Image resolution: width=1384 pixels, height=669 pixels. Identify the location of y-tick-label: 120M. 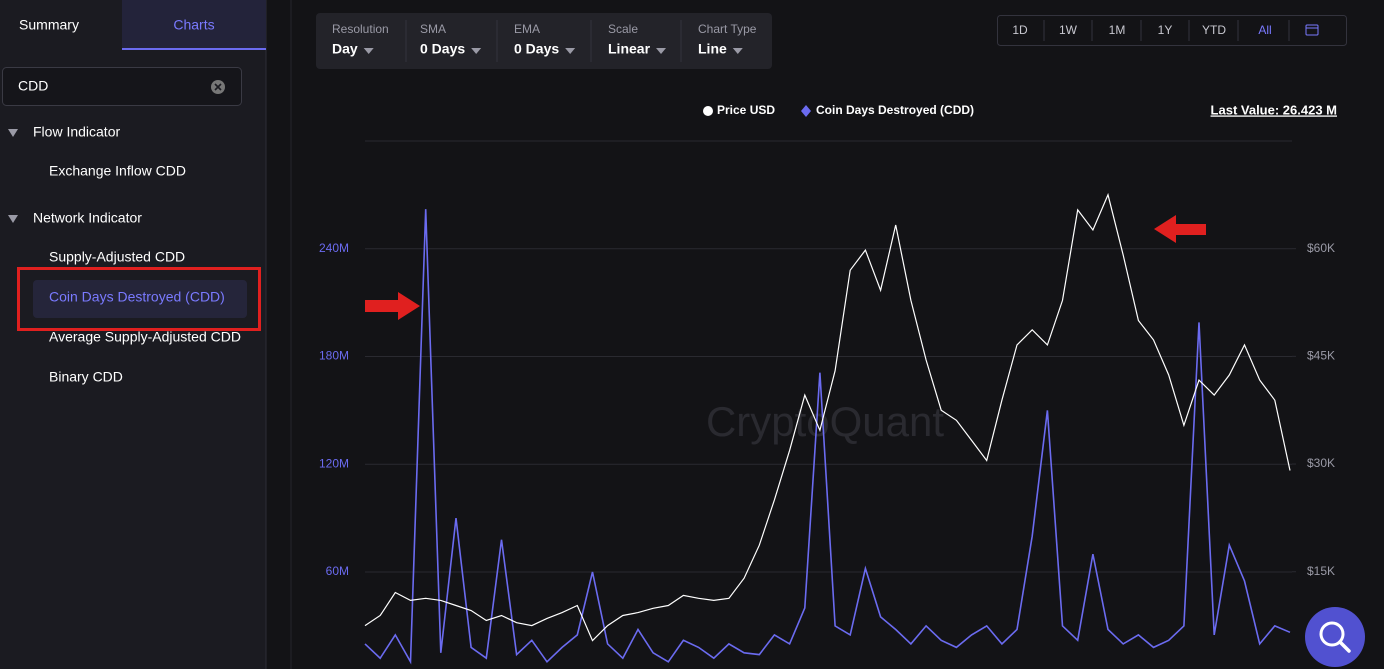
(334, 463).